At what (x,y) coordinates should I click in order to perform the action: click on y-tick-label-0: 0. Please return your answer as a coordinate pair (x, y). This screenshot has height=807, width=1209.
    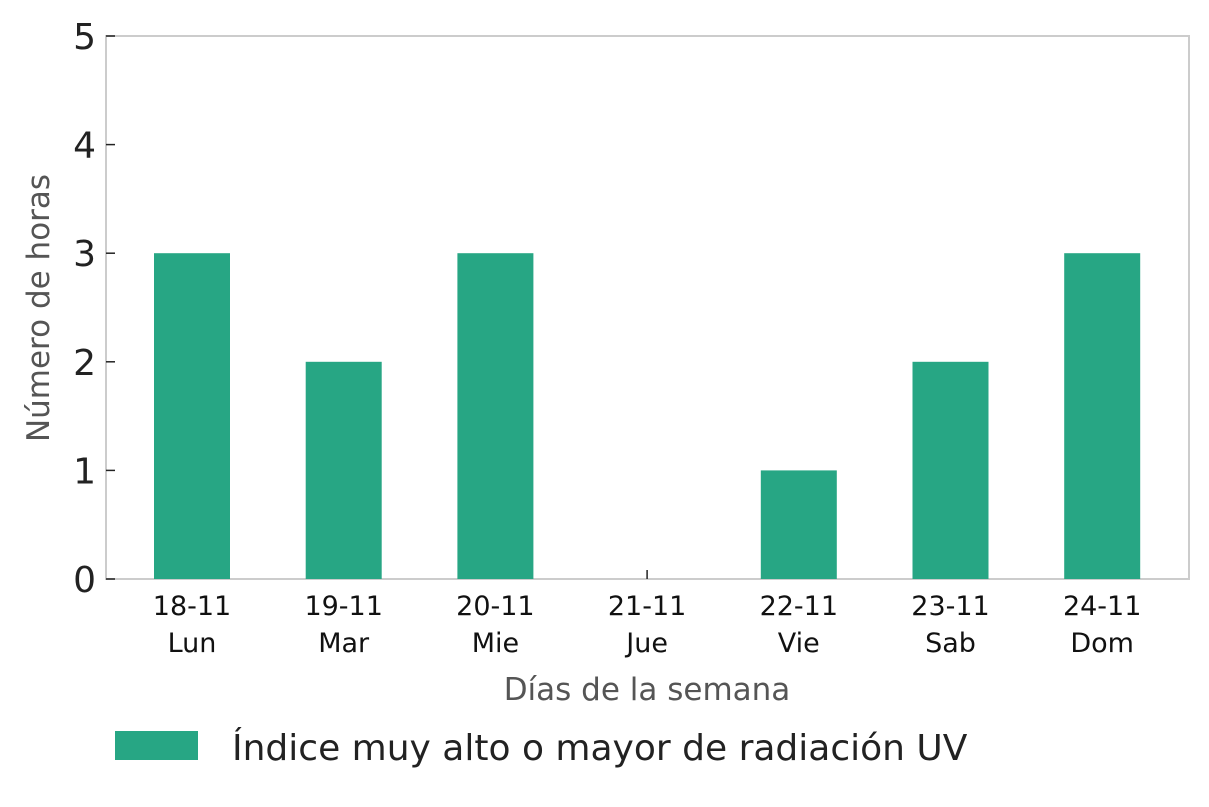
    Looking at the image, I should click on (84, 580).